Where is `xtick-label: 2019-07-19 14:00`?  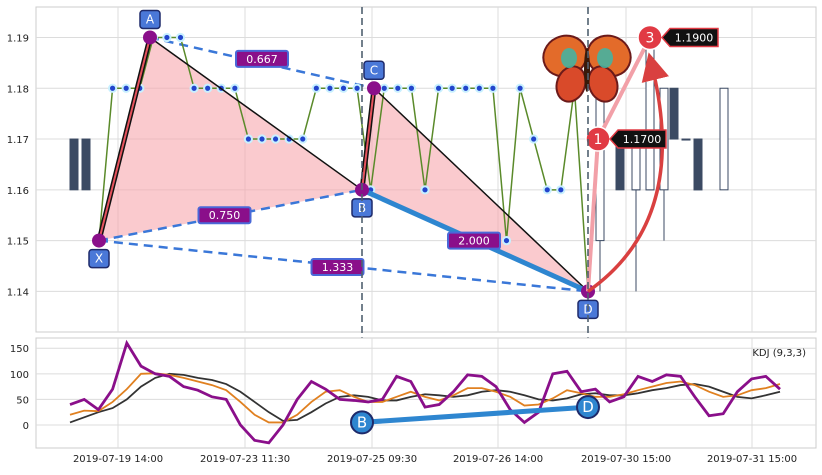 xtick-label: 2019-07-19 14:00 is located at coordinates (118, 459).